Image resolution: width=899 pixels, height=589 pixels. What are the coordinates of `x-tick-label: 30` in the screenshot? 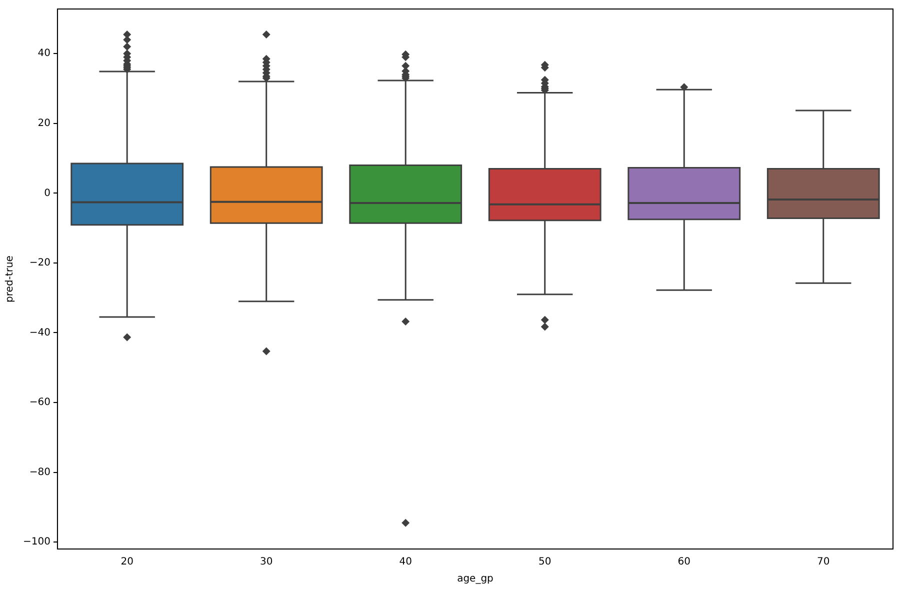 It's located at (266, 562).